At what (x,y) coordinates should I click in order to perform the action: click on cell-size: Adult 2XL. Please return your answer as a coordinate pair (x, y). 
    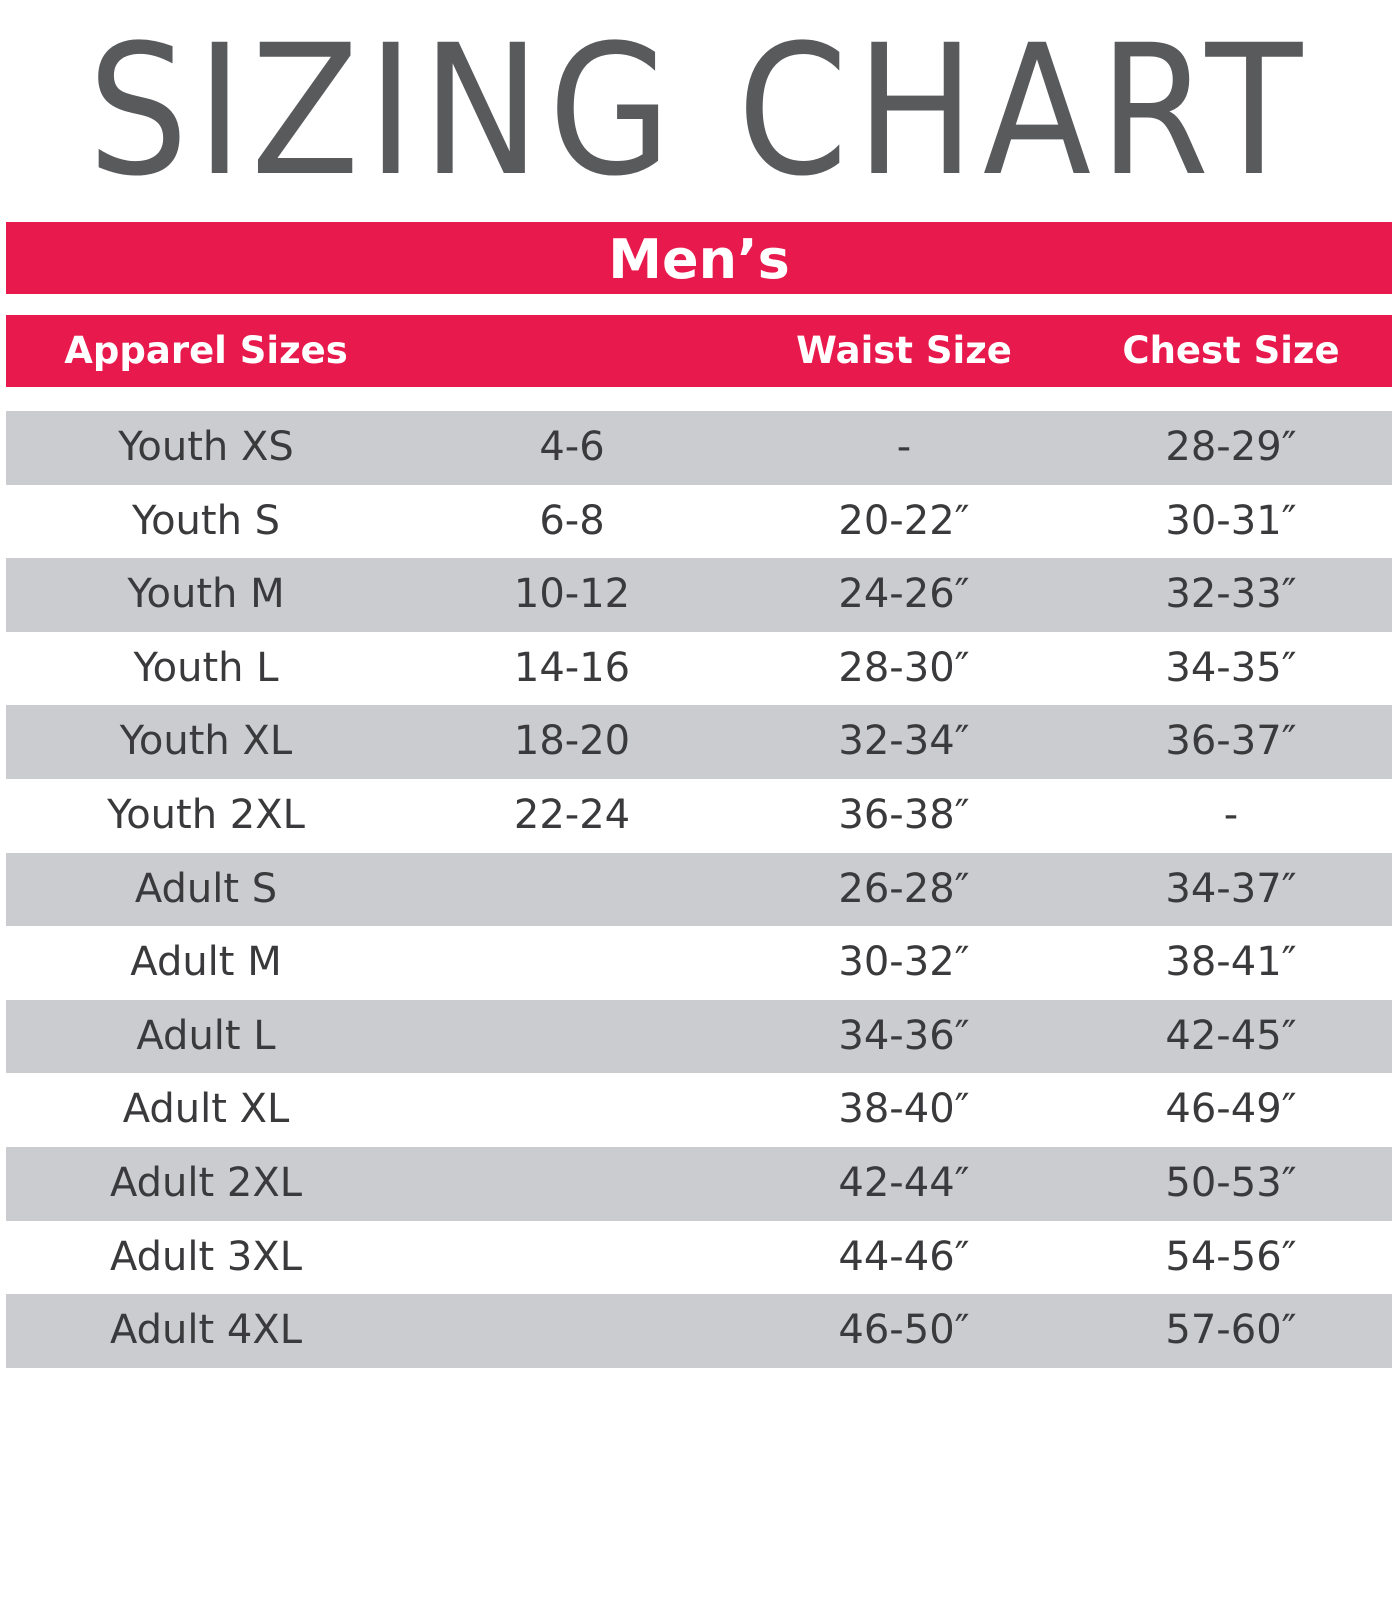
    Looking at the image, I should click on (206, 1182).